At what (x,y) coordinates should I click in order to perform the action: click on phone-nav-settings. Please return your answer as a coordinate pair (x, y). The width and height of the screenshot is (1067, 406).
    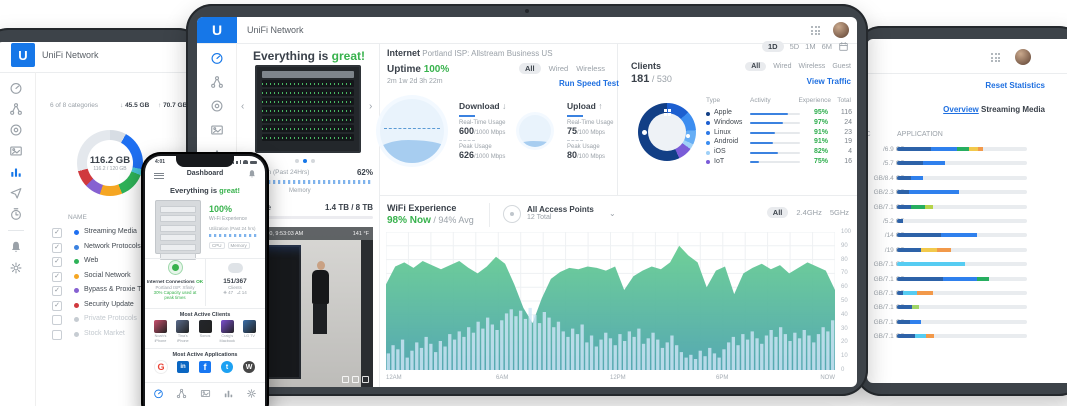
    Looking at the image, I should click on (251, 393).